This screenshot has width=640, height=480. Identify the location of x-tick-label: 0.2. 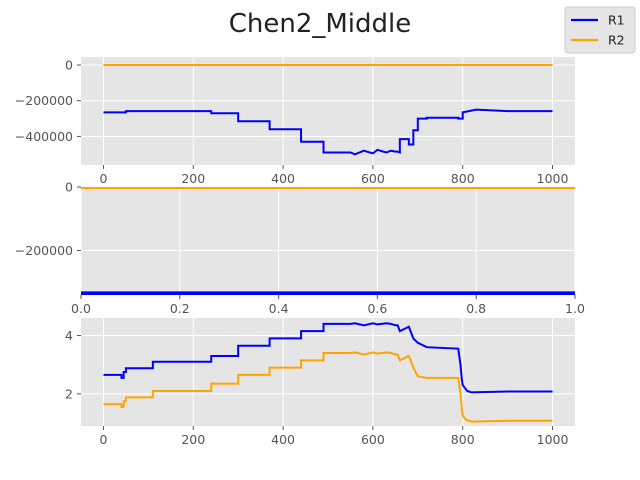
(180, 308).